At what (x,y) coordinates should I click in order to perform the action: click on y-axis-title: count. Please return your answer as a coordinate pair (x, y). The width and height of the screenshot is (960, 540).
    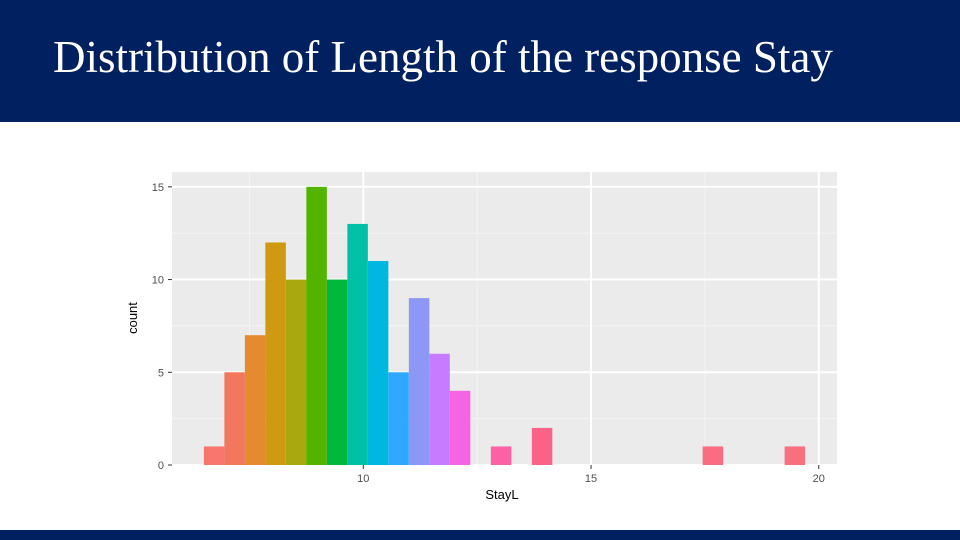
    Looking at the image, I should click on (132, 318).